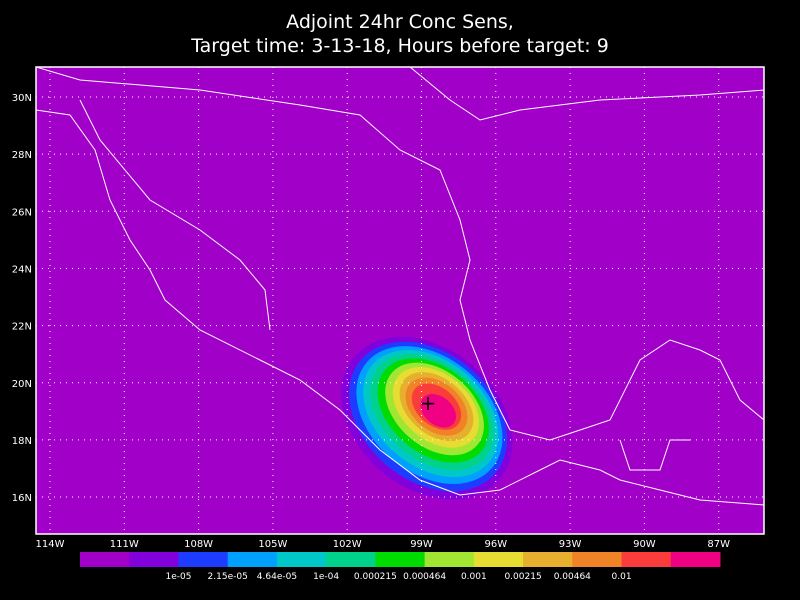 The image size is (800, 600). Describe the element at coordinates (22, 212) in the screenshot. I see `lat-label: 26N` at that location.